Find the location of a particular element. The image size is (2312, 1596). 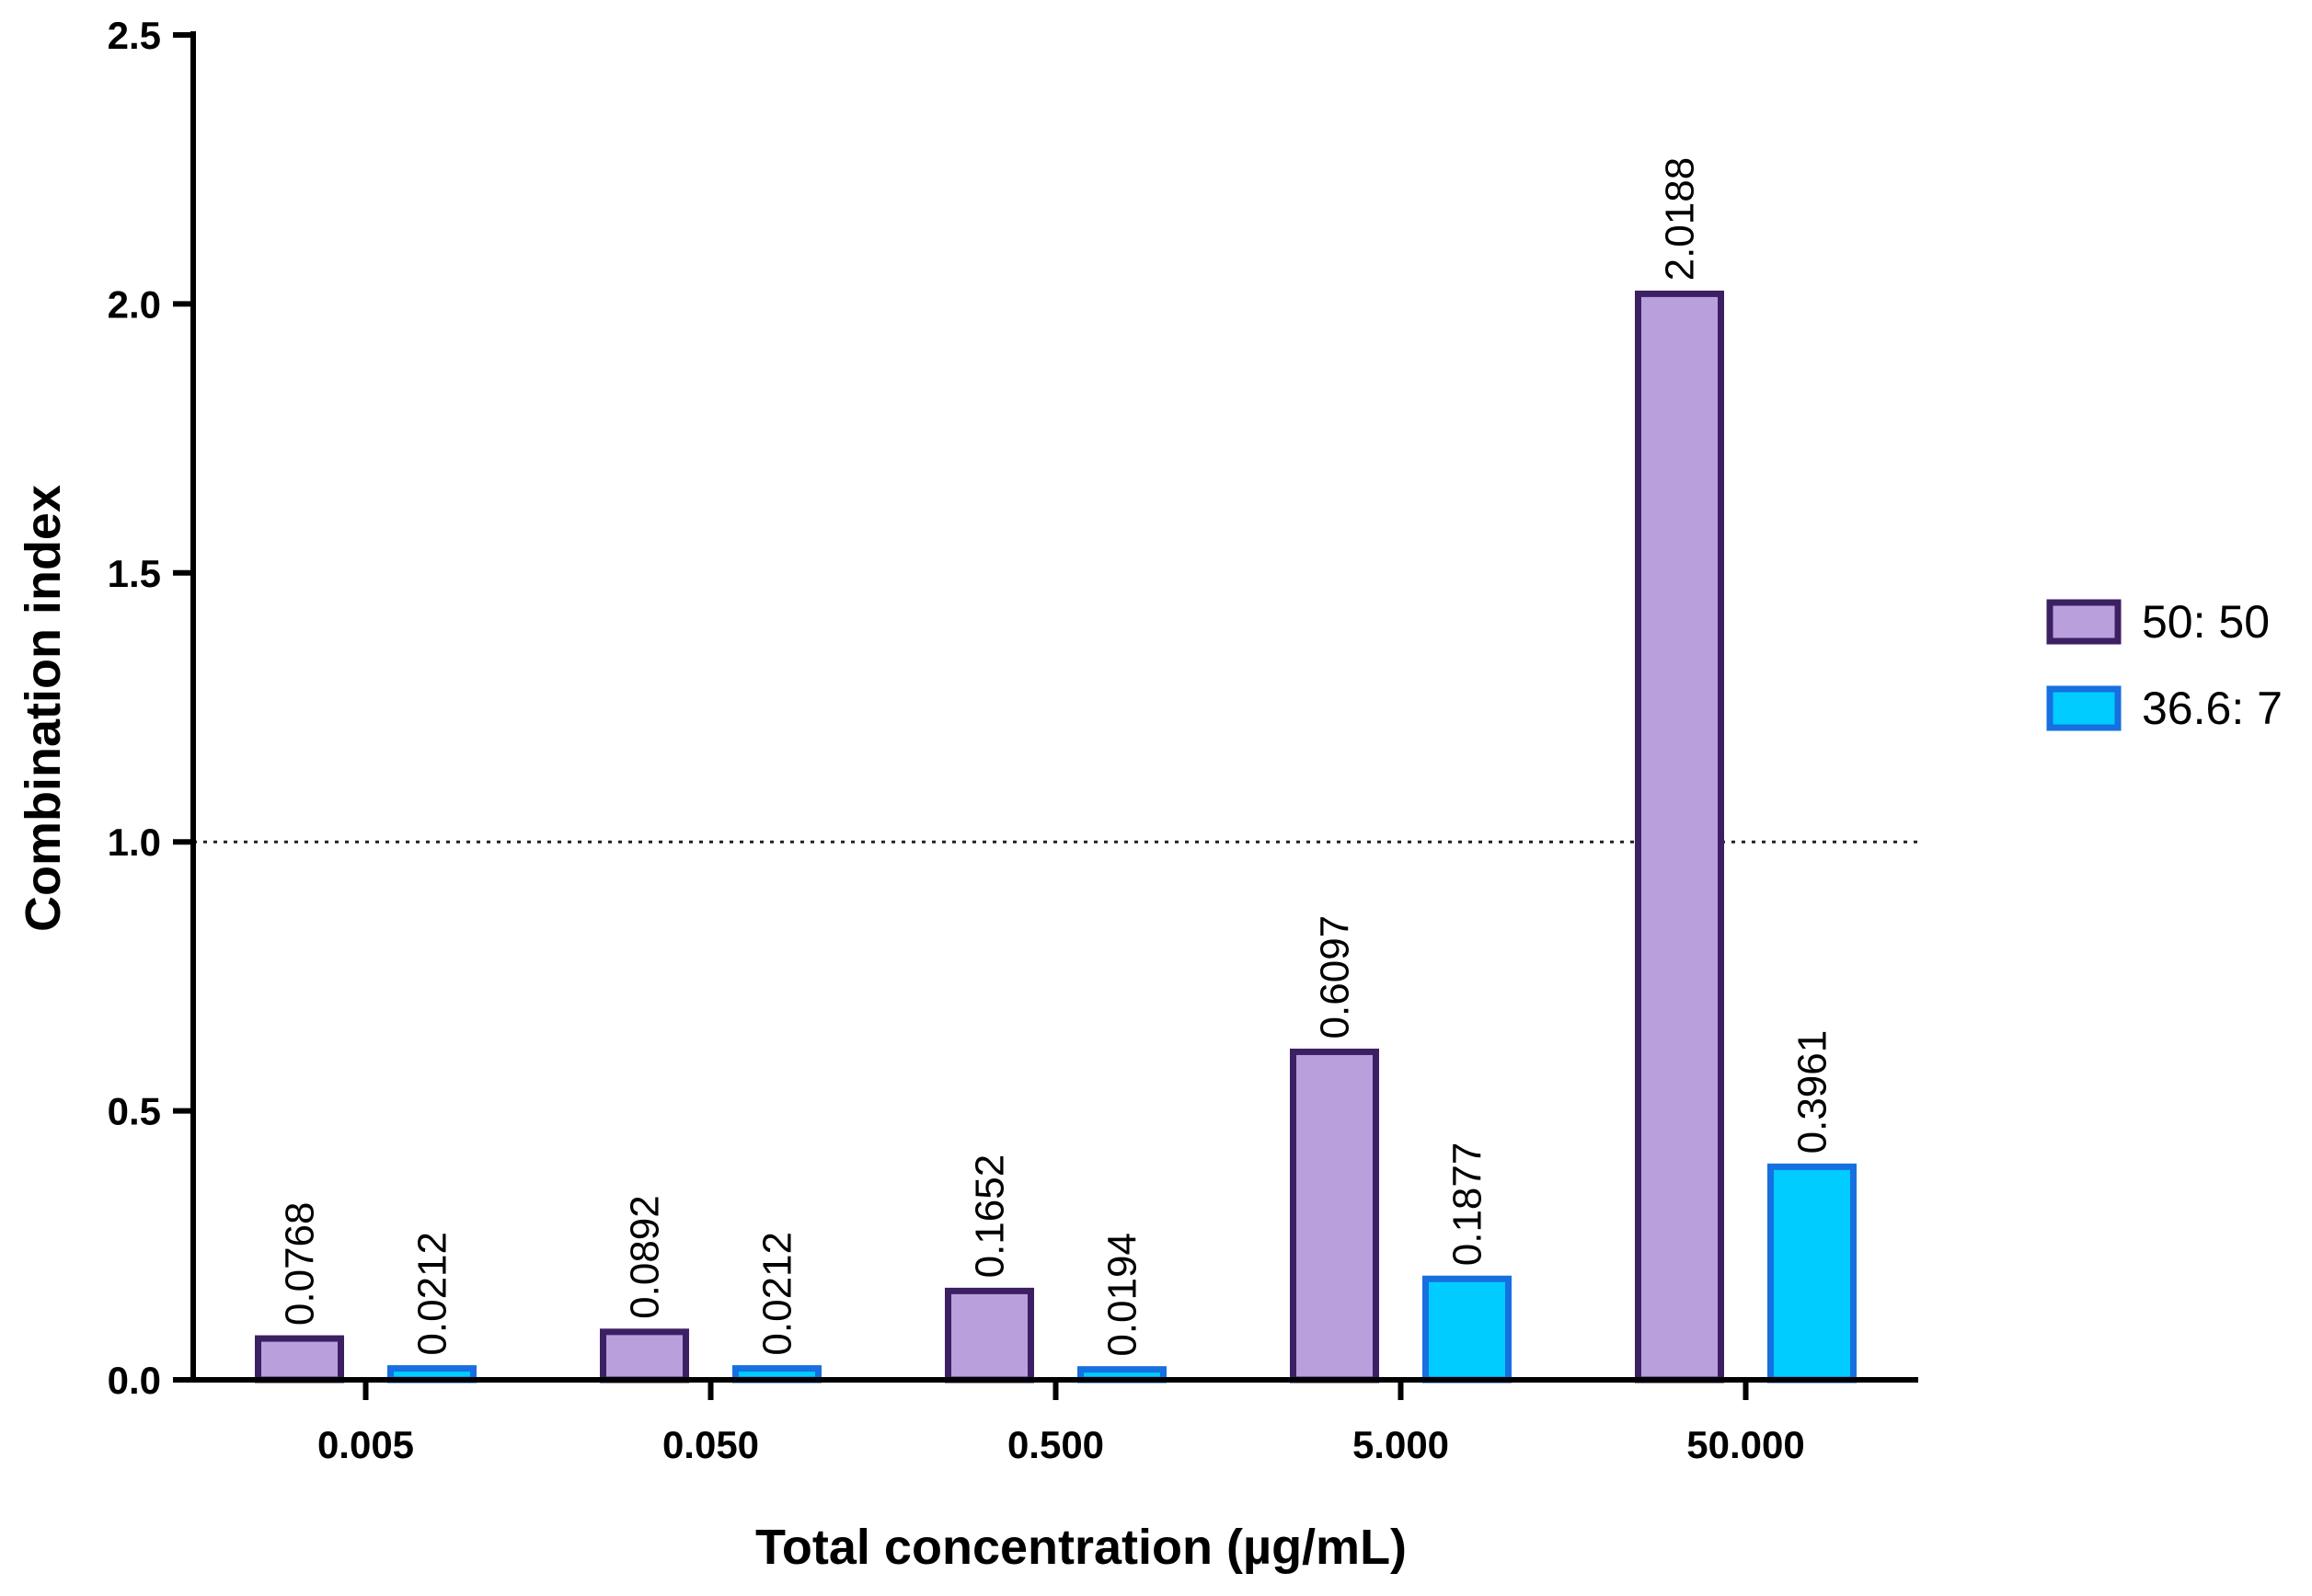

legend-label-36-6-7: 36.6: 7 is located at coordinates (2212, 709).